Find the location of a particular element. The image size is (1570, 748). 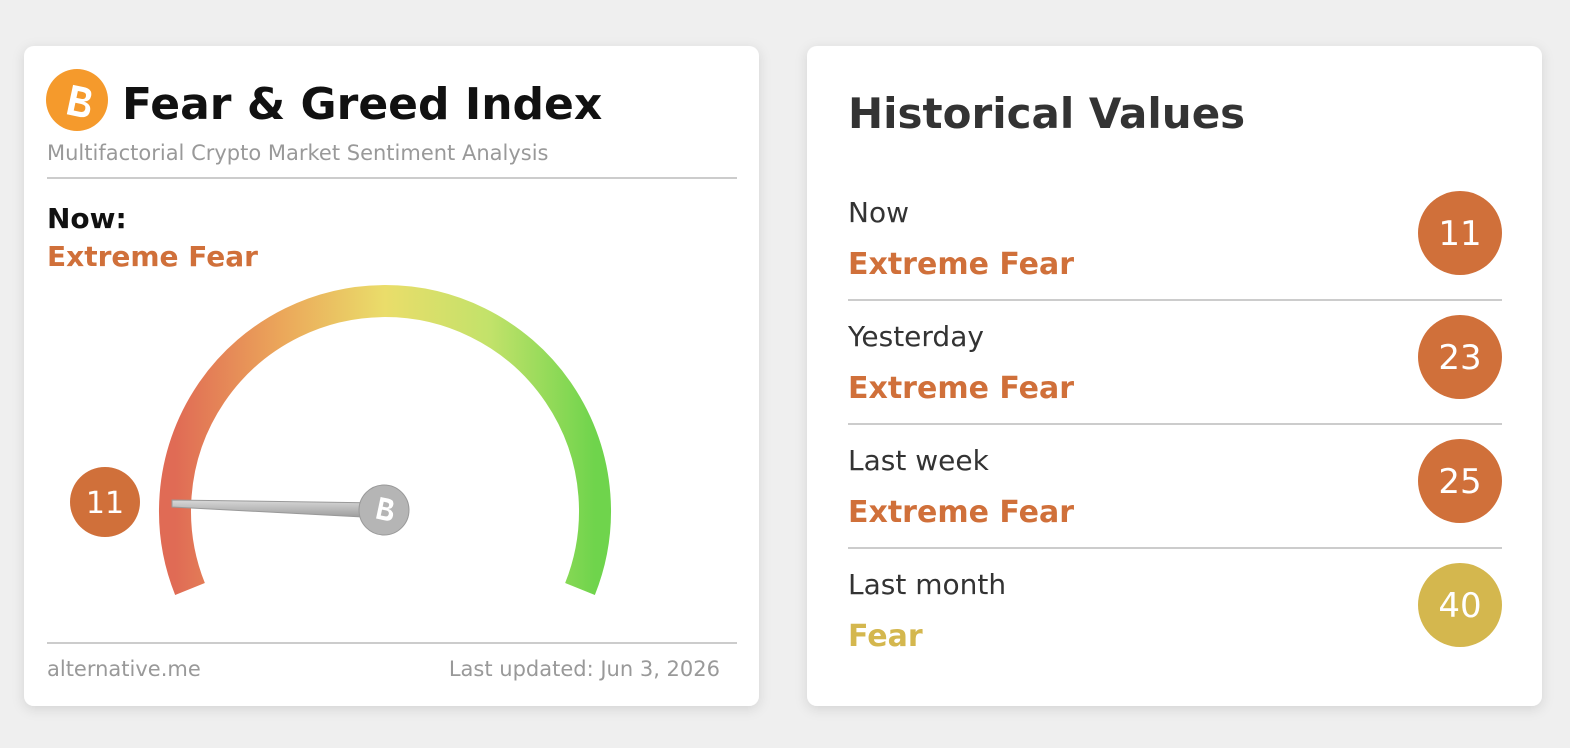

value: 23 is located at coordinates (1459, 358).